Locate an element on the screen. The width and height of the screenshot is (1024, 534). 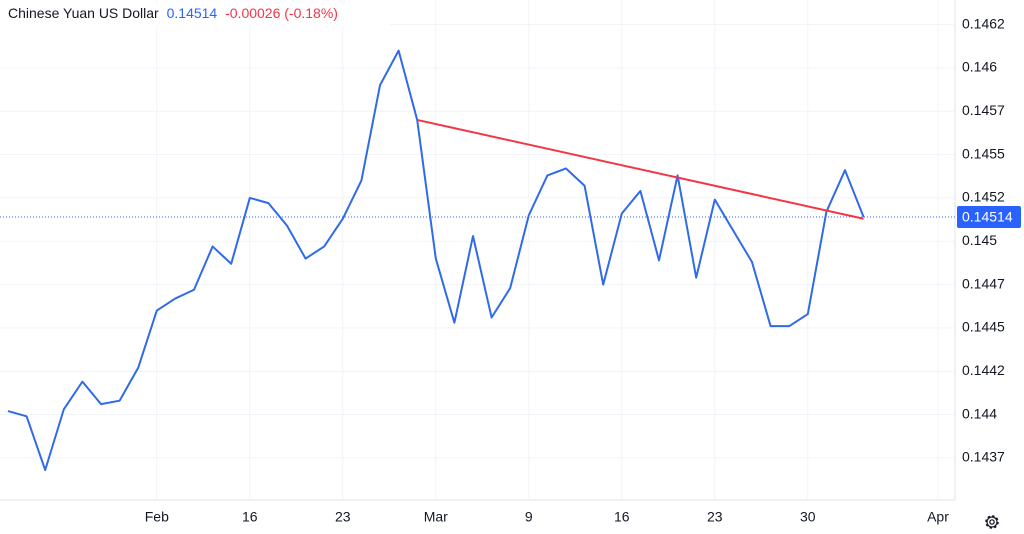
price: 0.14514 is located at coordinates (192, 13).